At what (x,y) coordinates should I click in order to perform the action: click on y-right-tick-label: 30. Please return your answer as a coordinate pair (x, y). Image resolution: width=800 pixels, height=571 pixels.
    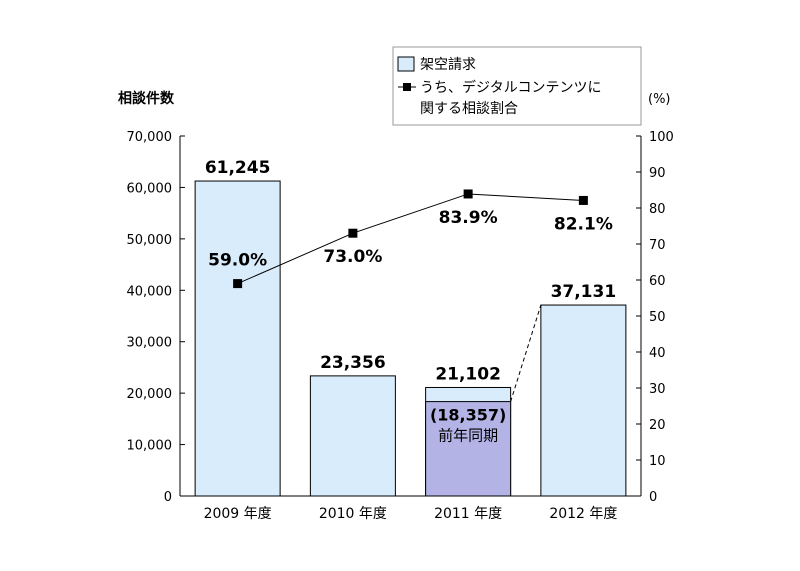
    Looking at the image, I should click on (657, 389).